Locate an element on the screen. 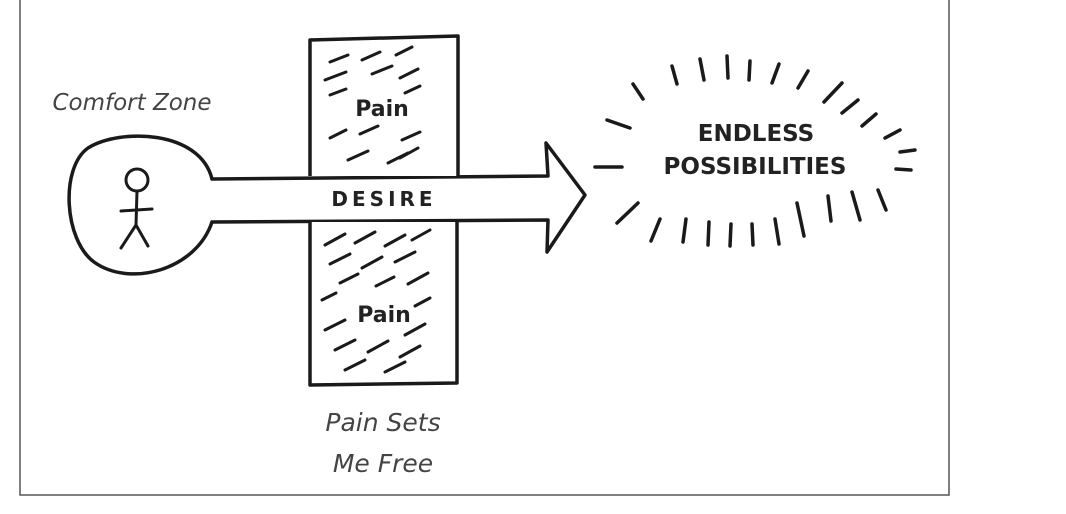 The width and height of the screenshot is (1066, 514). desire-label: DESIRE is located at coordinates (383, 199).